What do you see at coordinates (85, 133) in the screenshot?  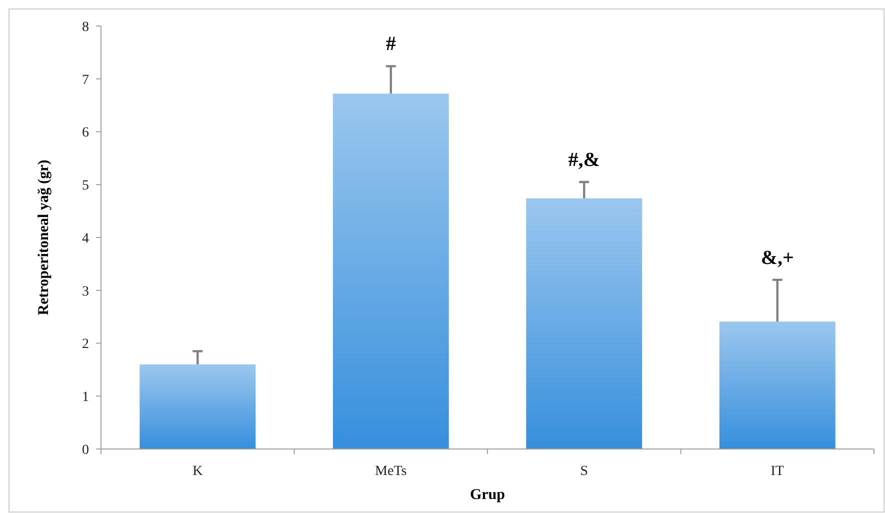 I see `y-tick-label: 6` at bounding box center [85, 133].